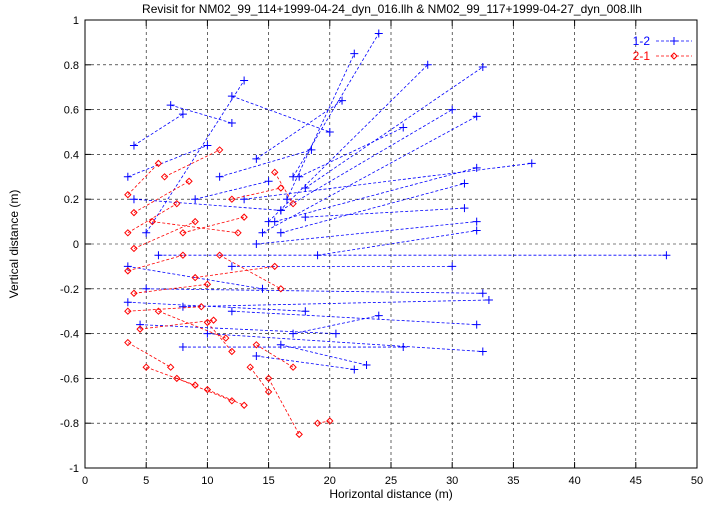 This screenshot has height=505, width=721. I want to click on x-tick-label: 35, so click(513, 481).